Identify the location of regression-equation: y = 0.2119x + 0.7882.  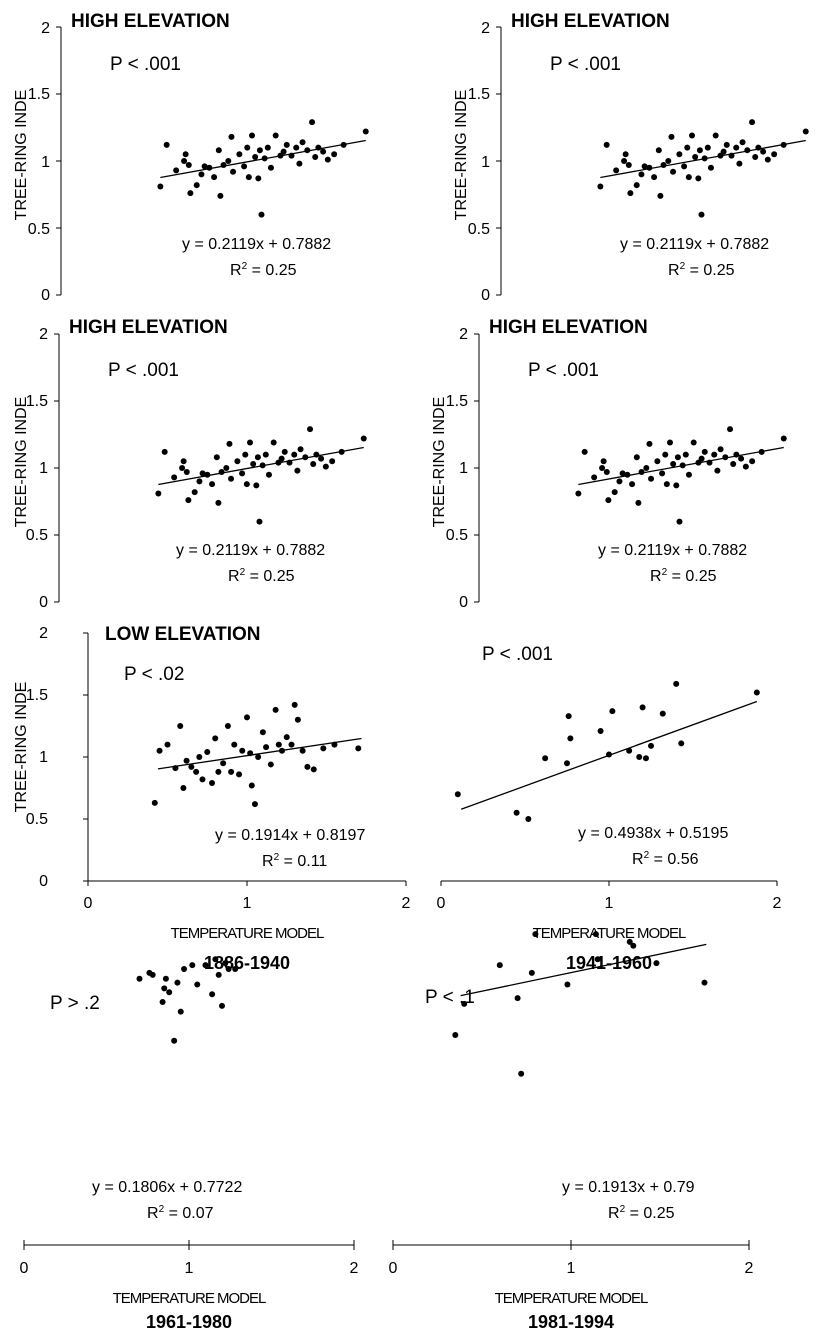
(256, 244).